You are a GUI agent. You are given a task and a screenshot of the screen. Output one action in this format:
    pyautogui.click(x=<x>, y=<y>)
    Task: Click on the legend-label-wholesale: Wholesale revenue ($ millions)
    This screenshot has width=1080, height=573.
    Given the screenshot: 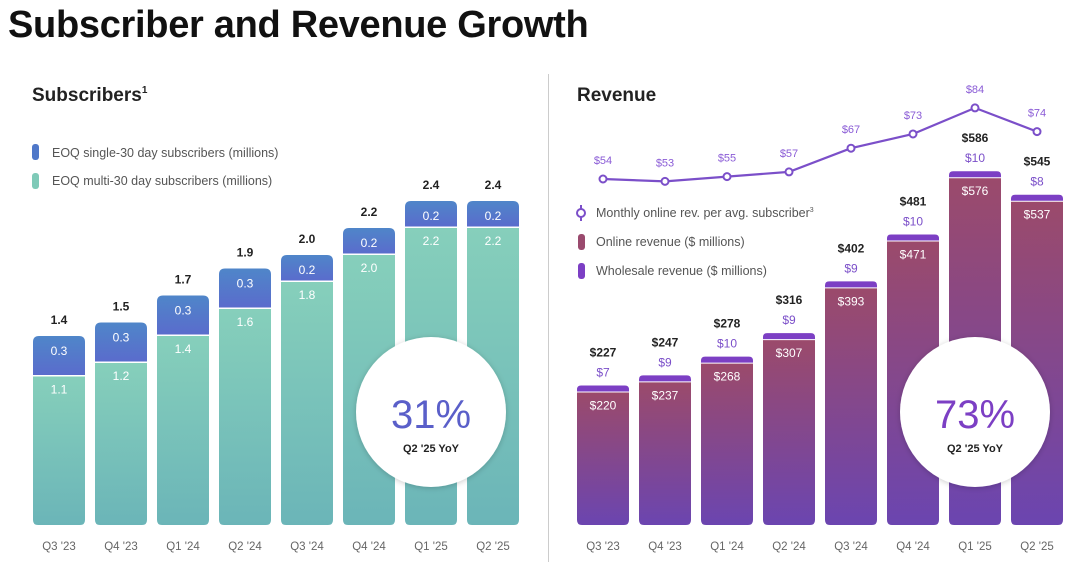 What is the action you would take?
    pyautogui.click(x=681, y=271)
    